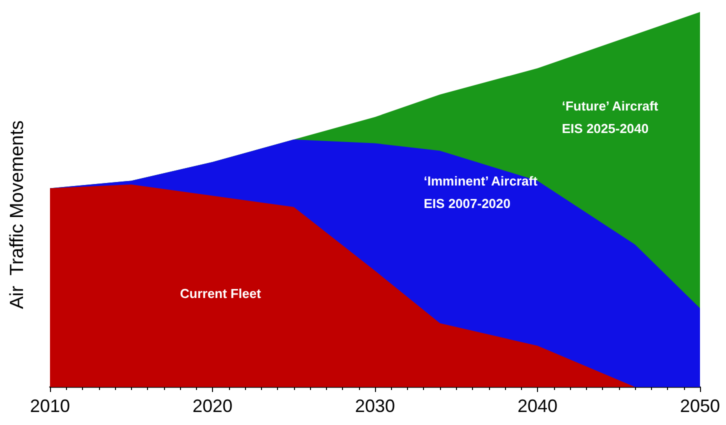 The width and height of the screenshot is (726, 425). What do you see at coordinates (50, 406) in the screenshot?
I see `x-tick-label: 2010` at bounding box center [50, 406].